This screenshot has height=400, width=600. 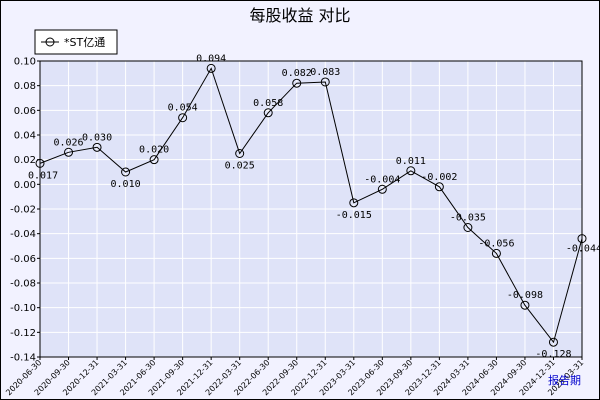 I want to click on data-label: 0.011, so click(x=411, y=161).